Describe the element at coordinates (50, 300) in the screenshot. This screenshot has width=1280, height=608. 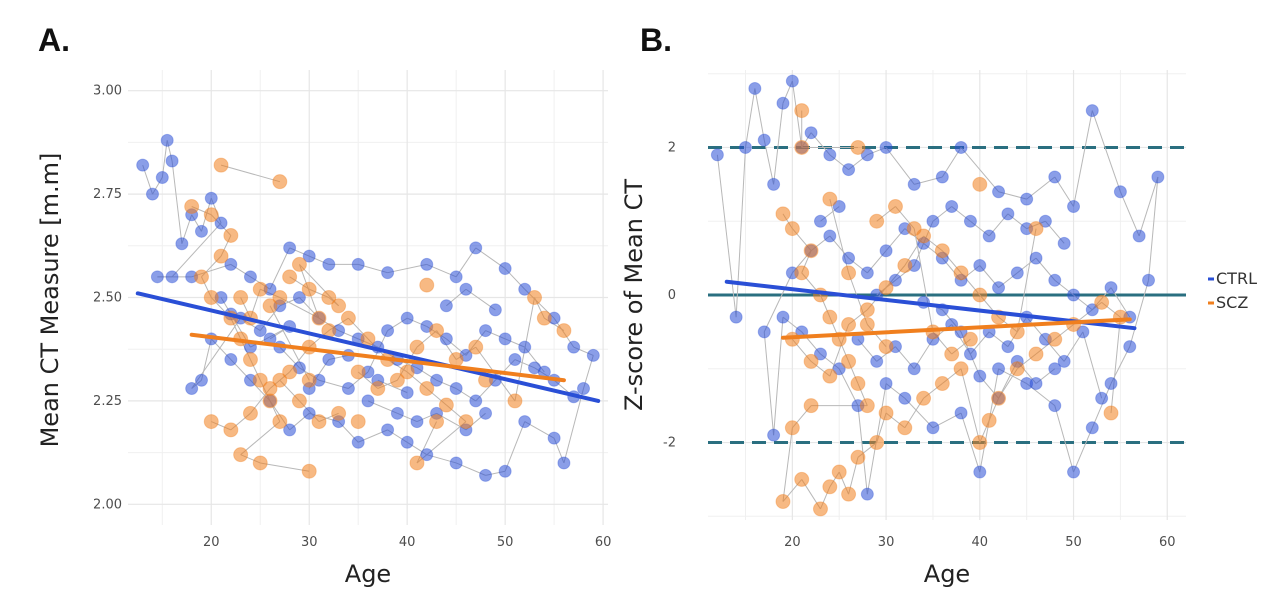
I see `y-axis-title: Mean CT Measure [m.m]` at that location.